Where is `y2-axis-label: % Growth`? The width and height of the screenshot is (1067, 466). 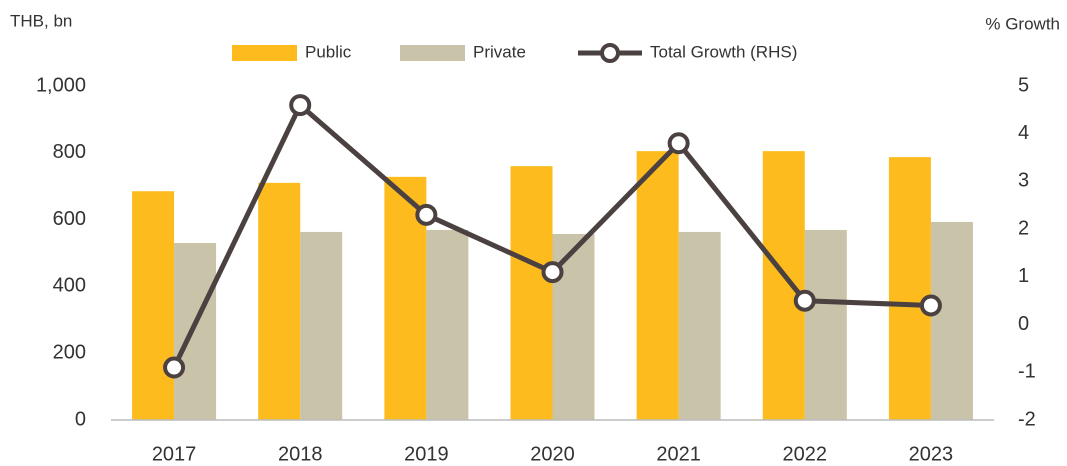
y2-axis-label: % Growth is located at coordinates (1022, 23).